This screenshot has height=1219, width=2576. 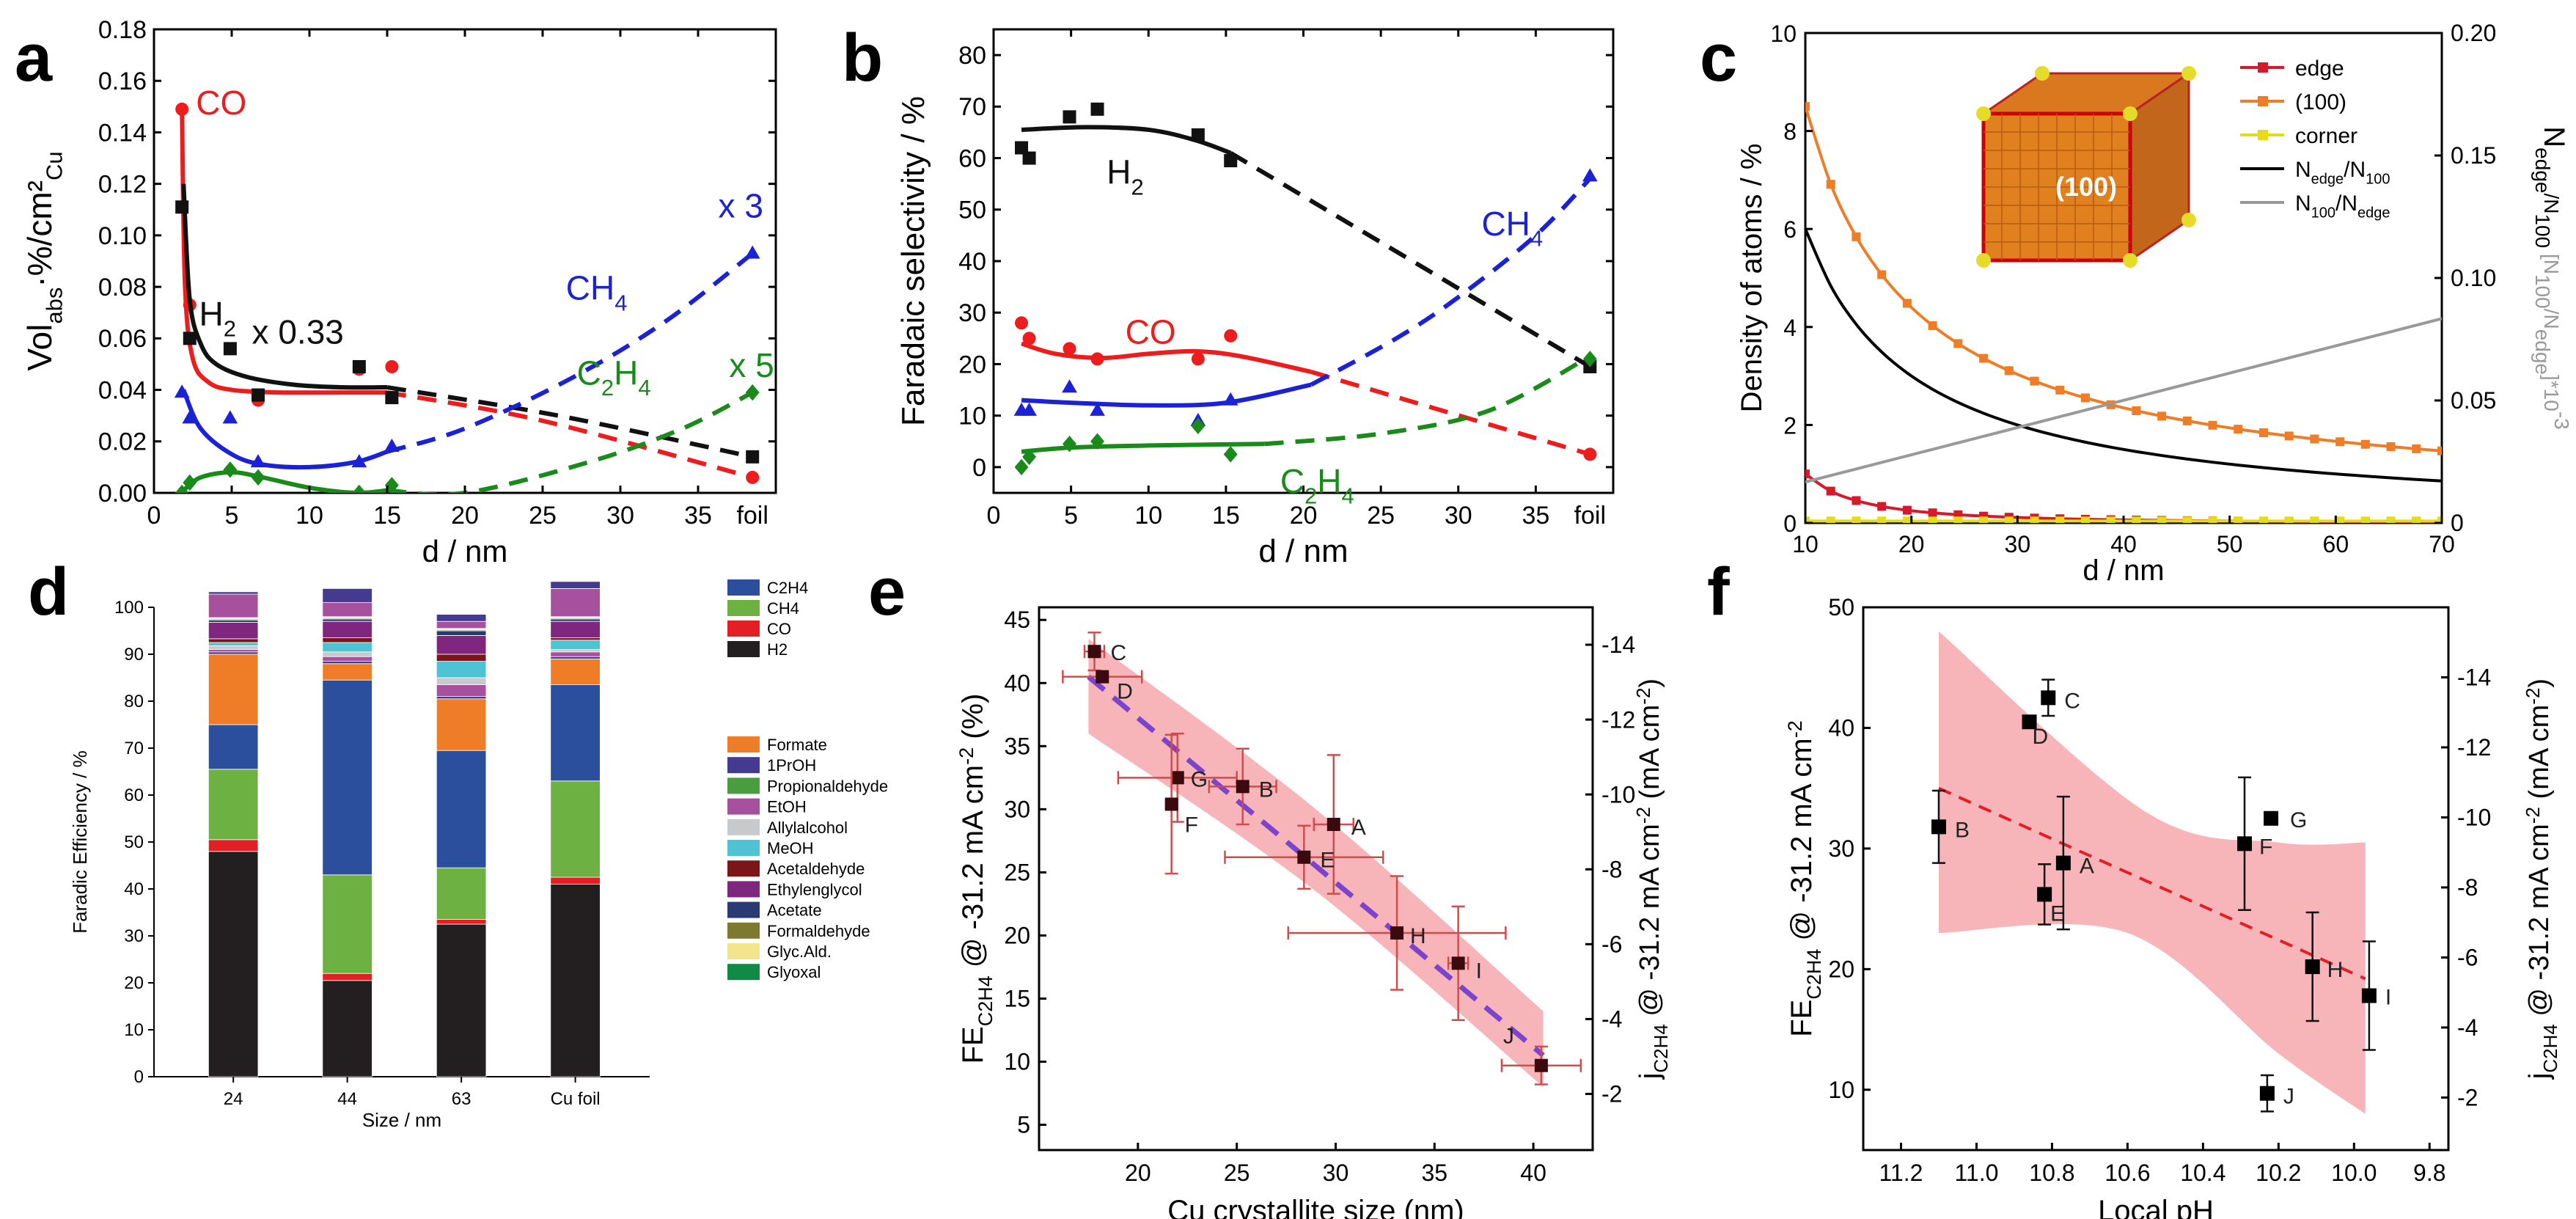 What do you see at coordinates (2263, 67) in the screenshot?
I see `legend-marker` at bounding box center [2263, 67].